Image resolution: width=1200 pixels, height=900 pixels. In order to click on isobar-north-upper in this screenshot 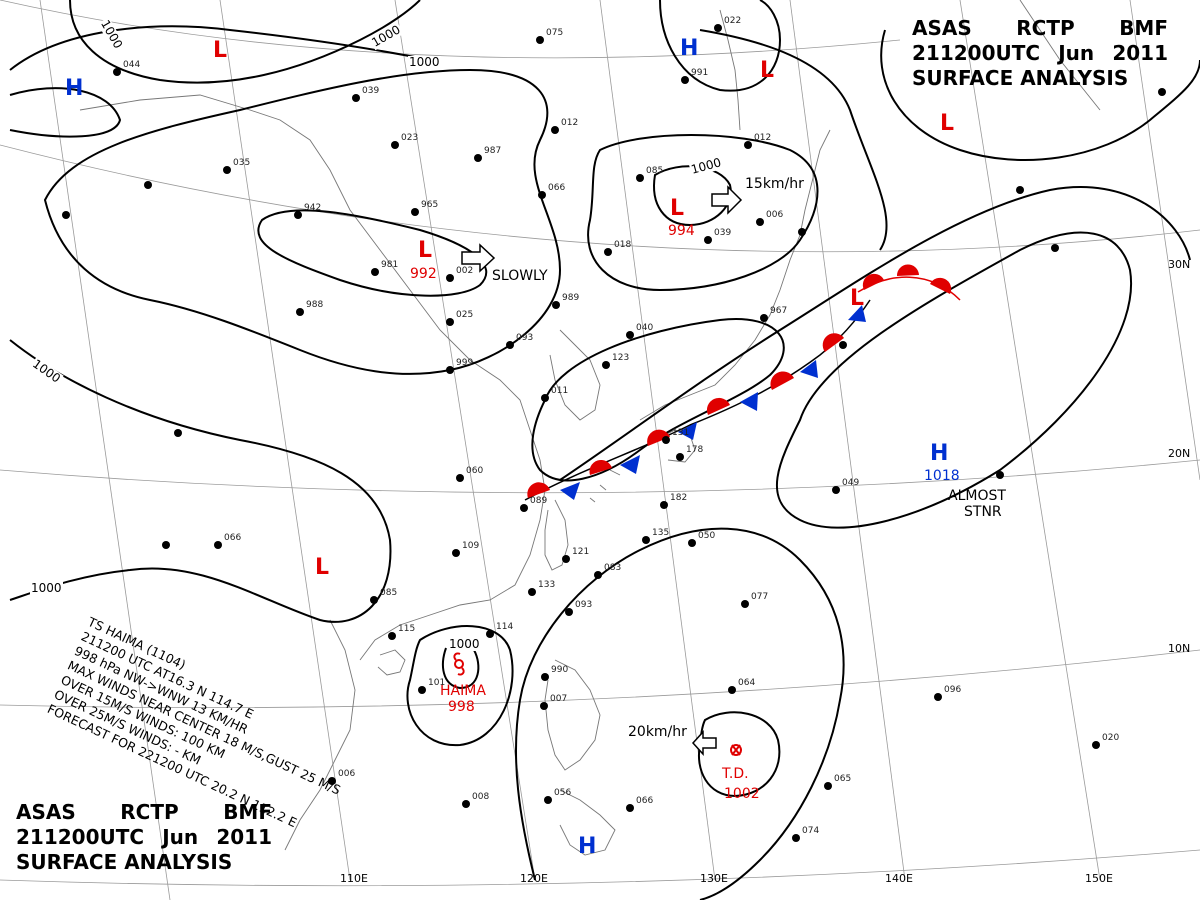, I will do `click(220, 48)`.